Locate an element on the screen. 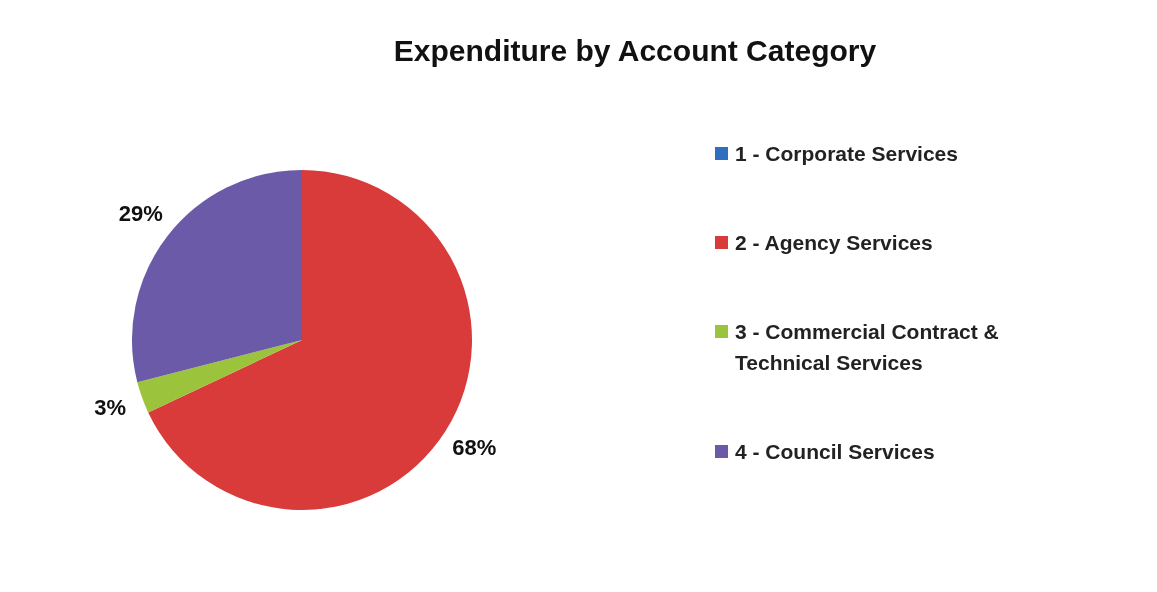 This screenshot has height=592, width=1157. legend-label: 1 - Corporate Services is located at coordinates (846, 154).